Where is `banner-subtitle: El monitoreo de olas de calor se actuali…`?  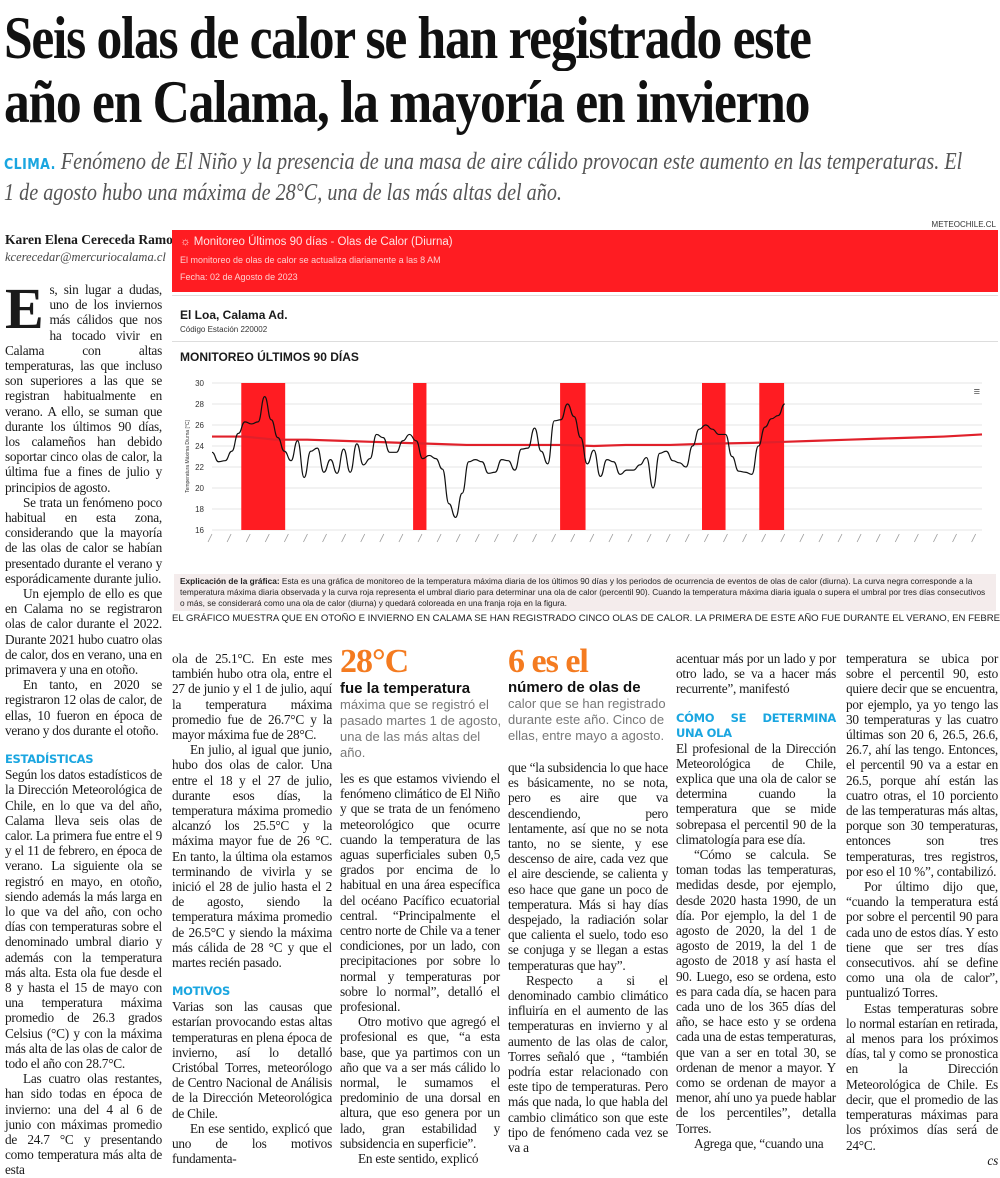
banner-subtitle: El monitoreo de olas de calor se actuali… is located at coordinates (310, 260).